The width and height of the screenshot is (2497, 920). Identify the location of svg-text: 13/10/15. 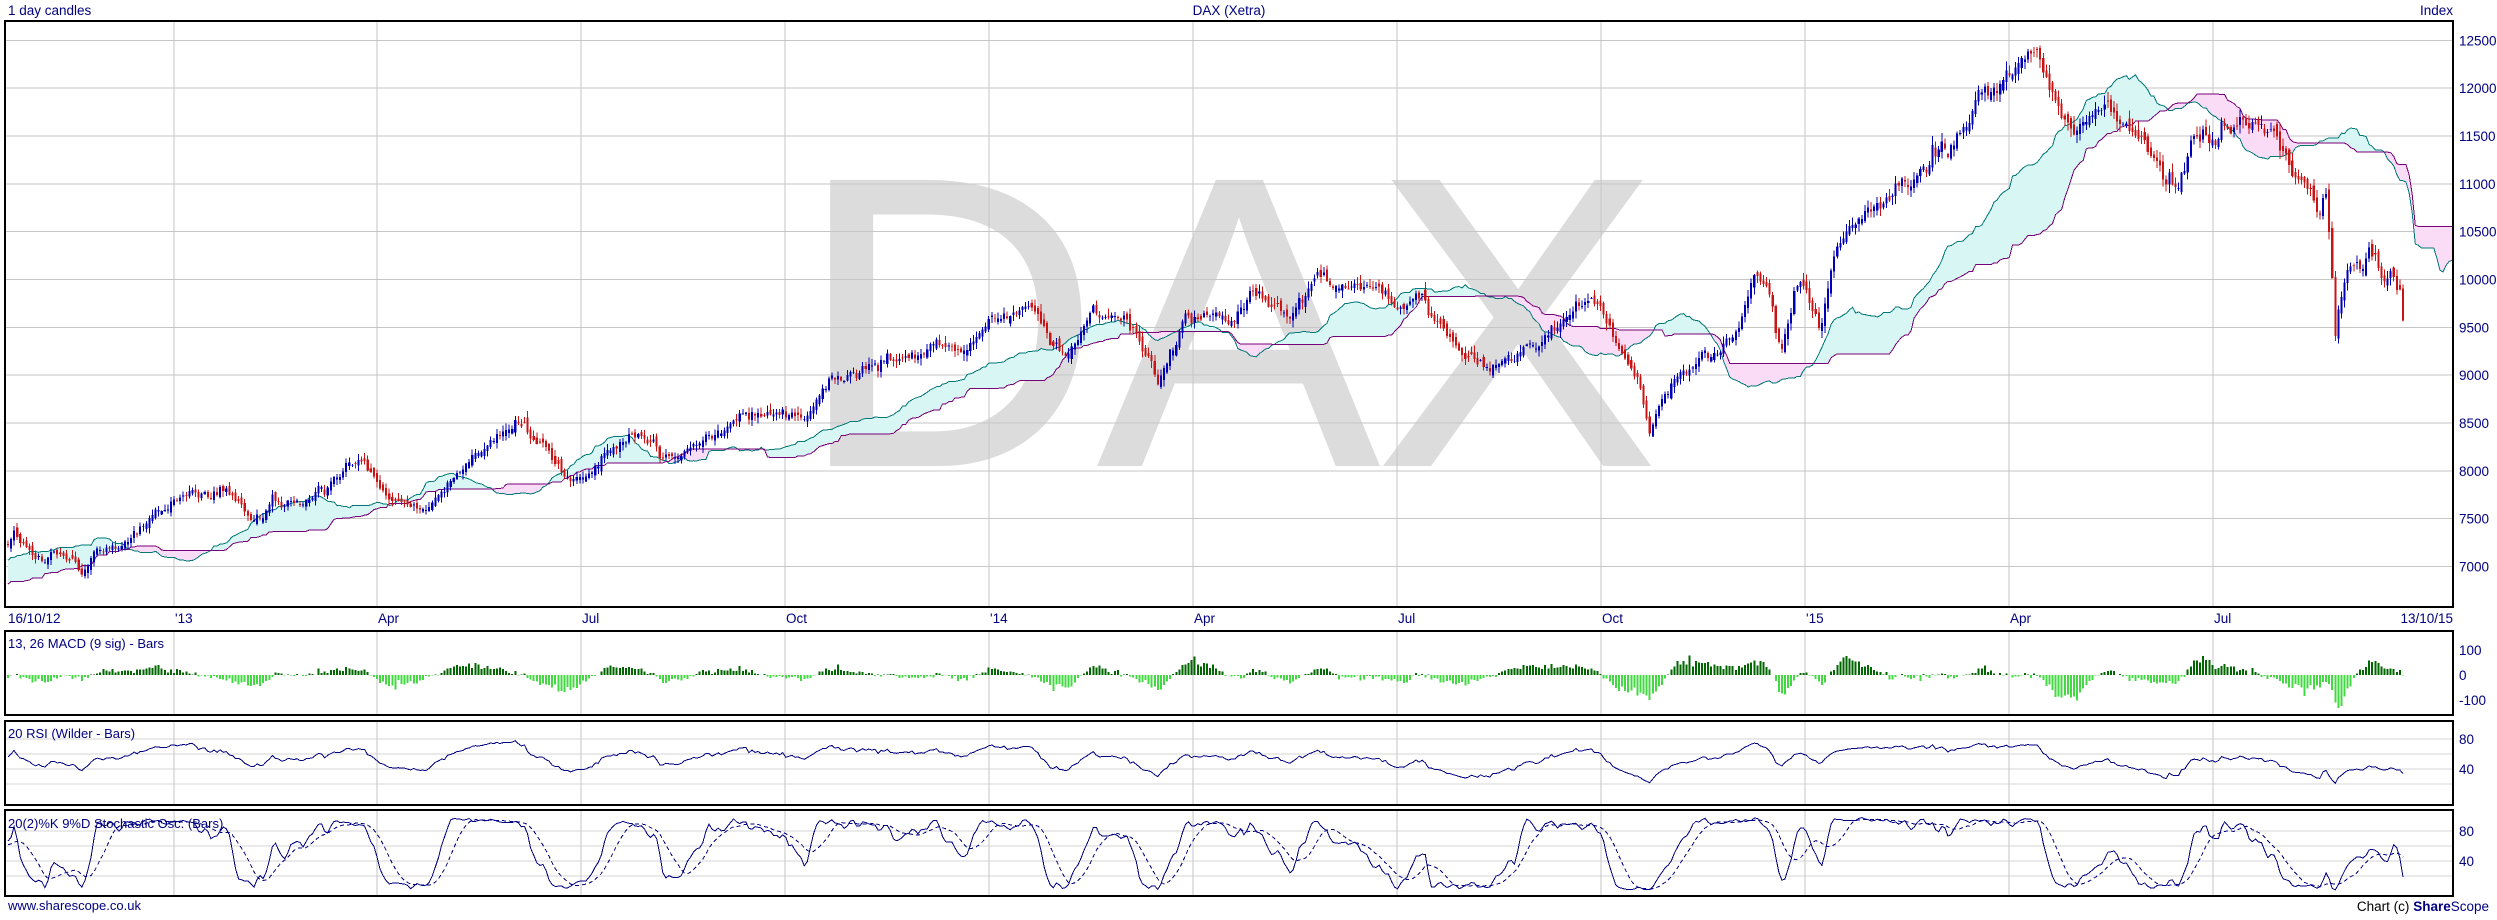
(2426, 618).